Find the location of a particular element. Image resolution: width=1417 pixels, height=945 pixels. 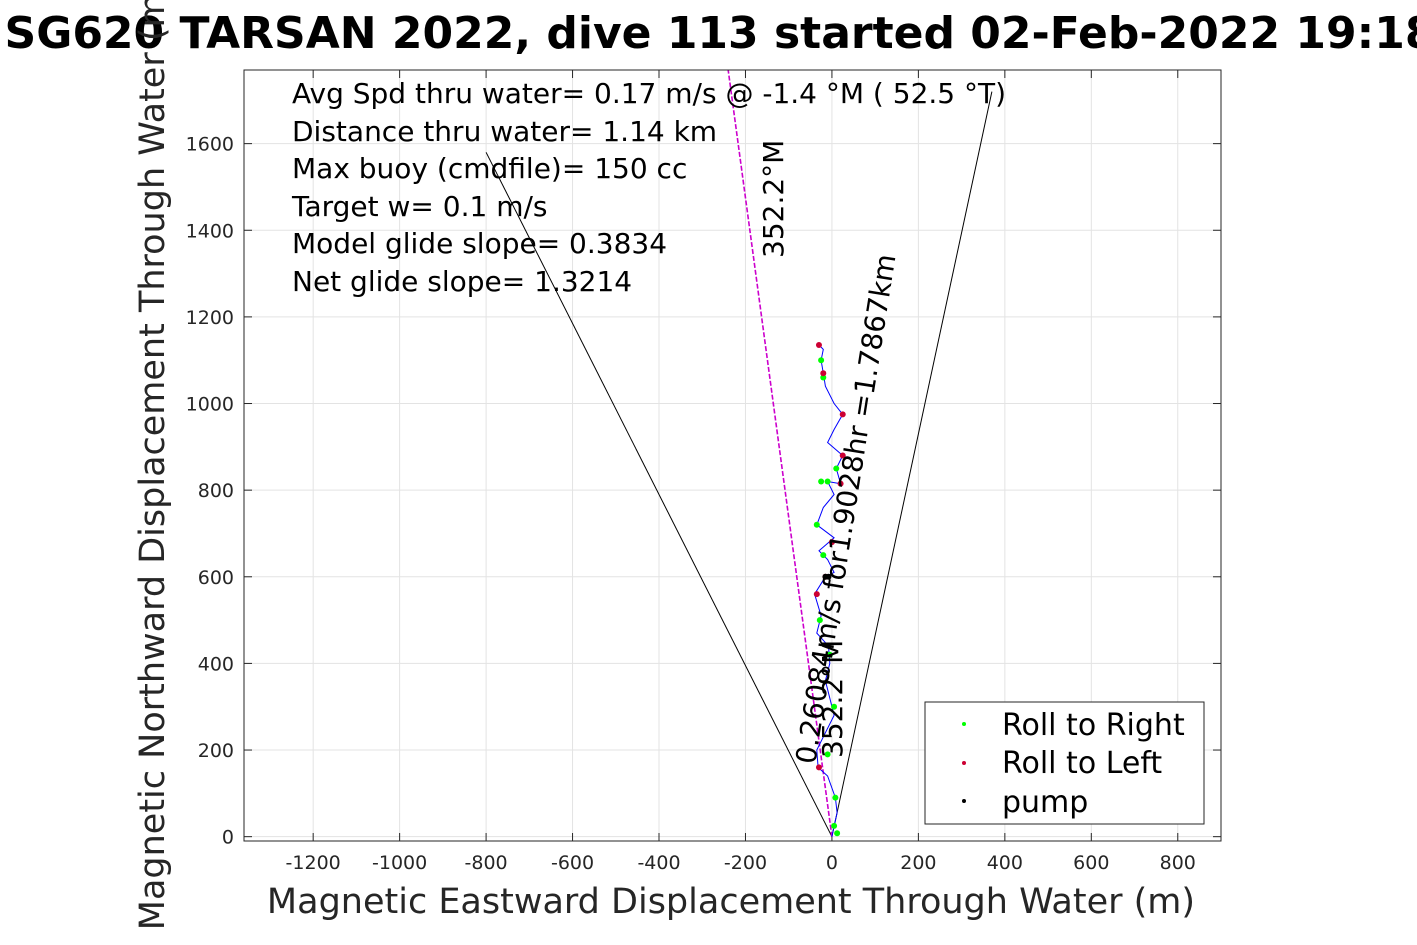

annotation-distance: Distance thru water= 1.14 km is located at coordinates (504, 131).